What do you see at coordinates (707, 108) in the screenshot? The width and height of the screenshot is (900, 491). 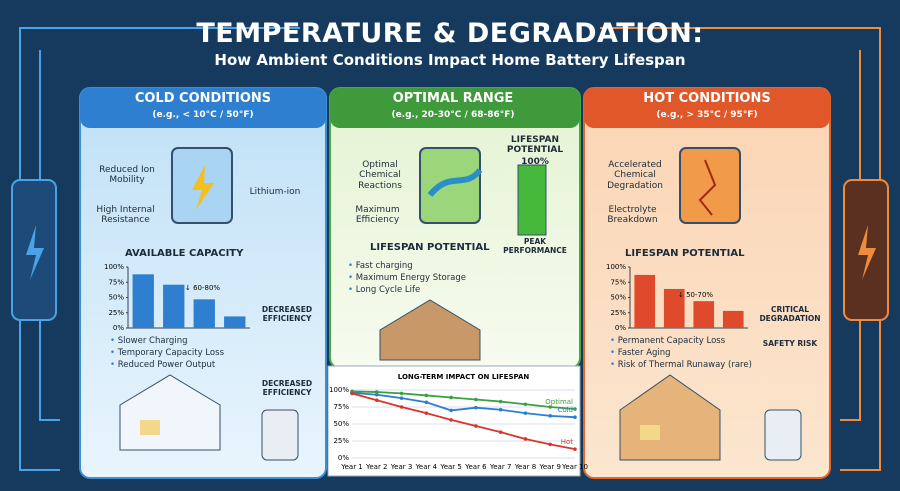 I see `hot-header` at bounding box center [707, 108].